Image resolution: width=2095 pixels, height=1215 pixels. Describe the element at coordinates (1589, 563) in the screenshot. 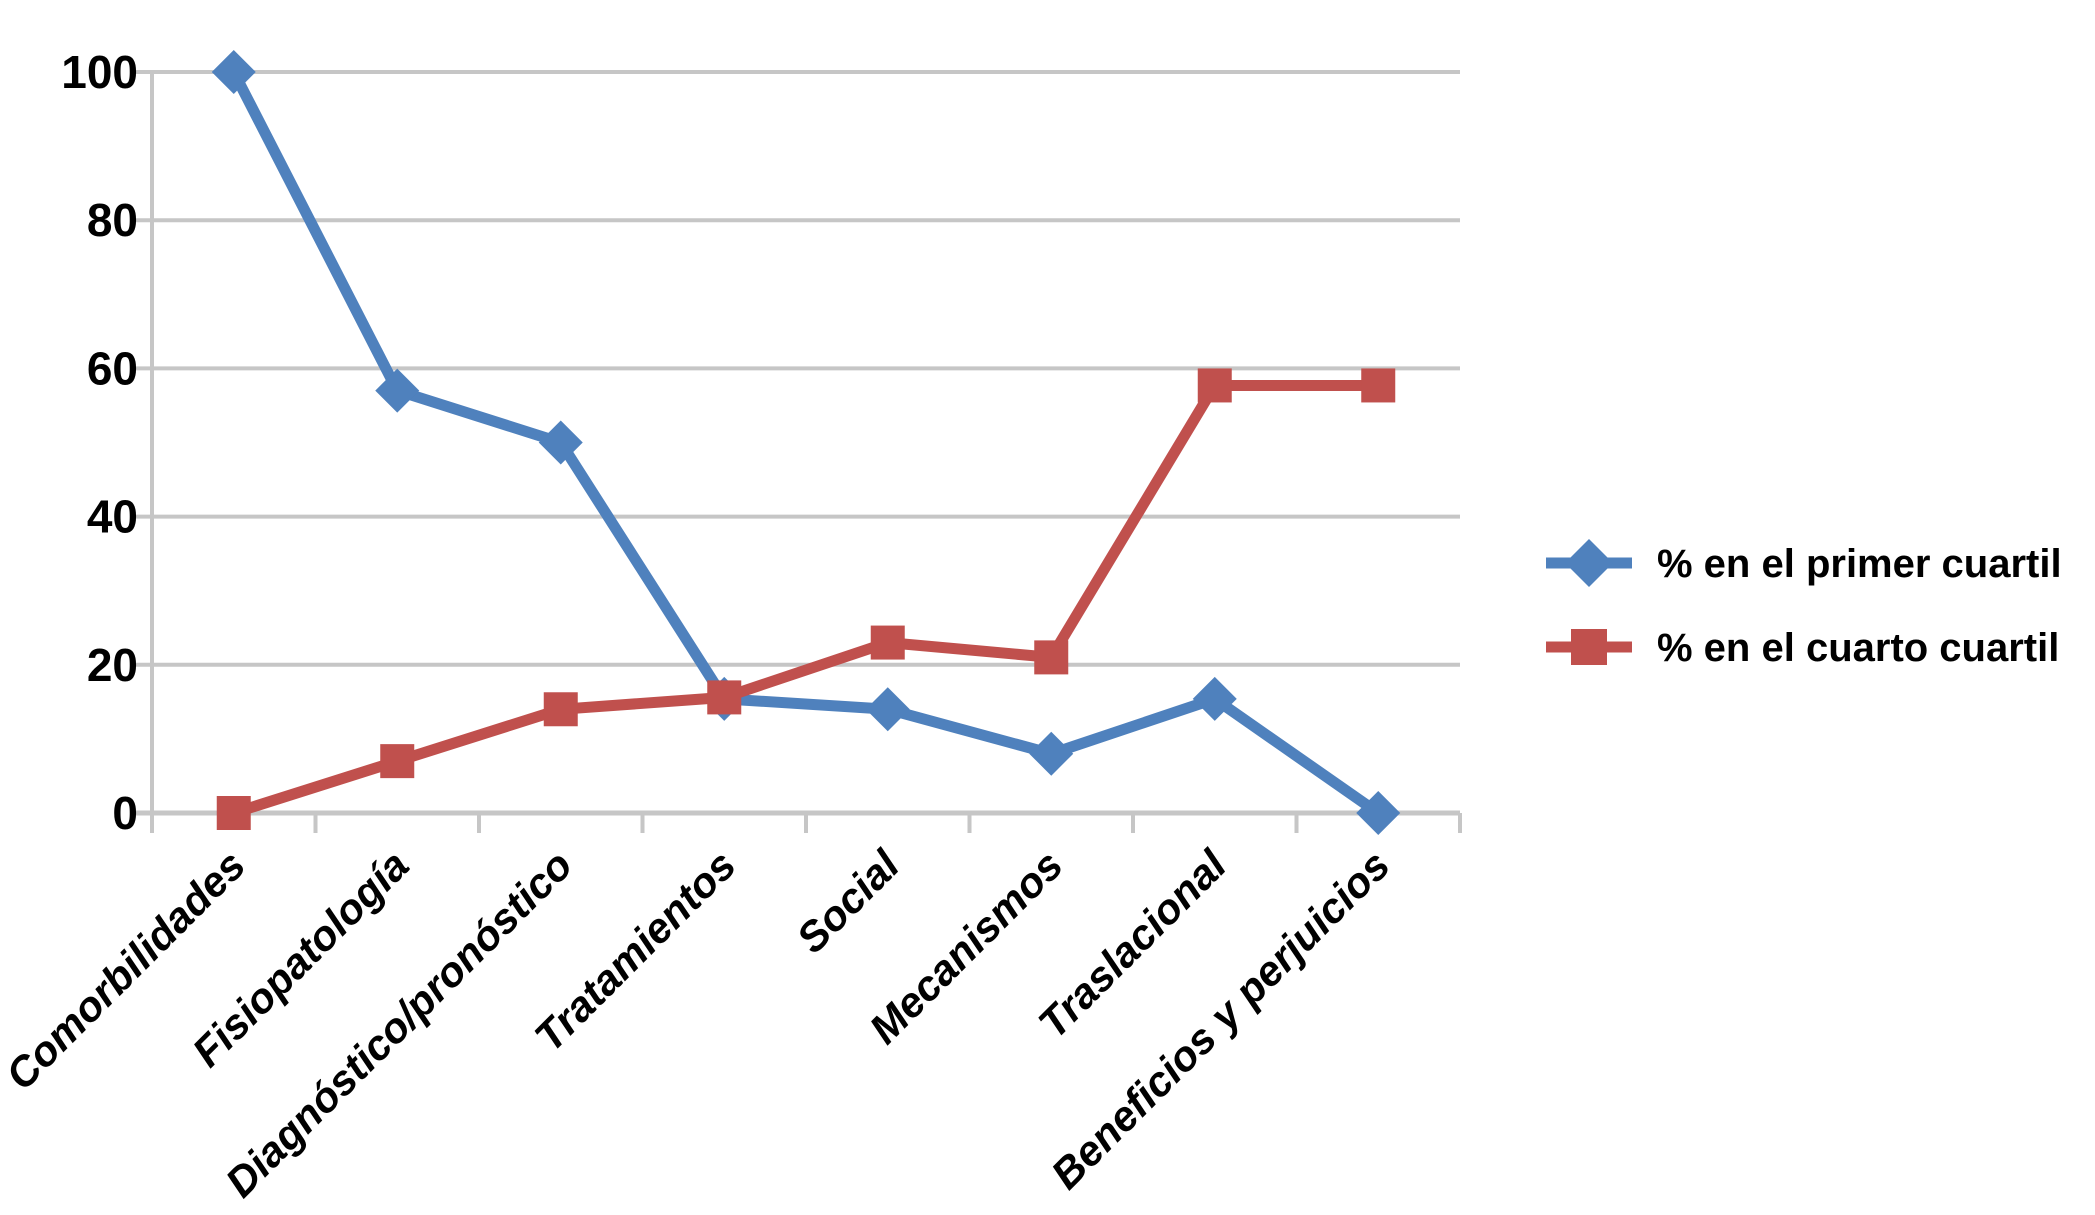

I see `legend-diamond-icon` at that location.